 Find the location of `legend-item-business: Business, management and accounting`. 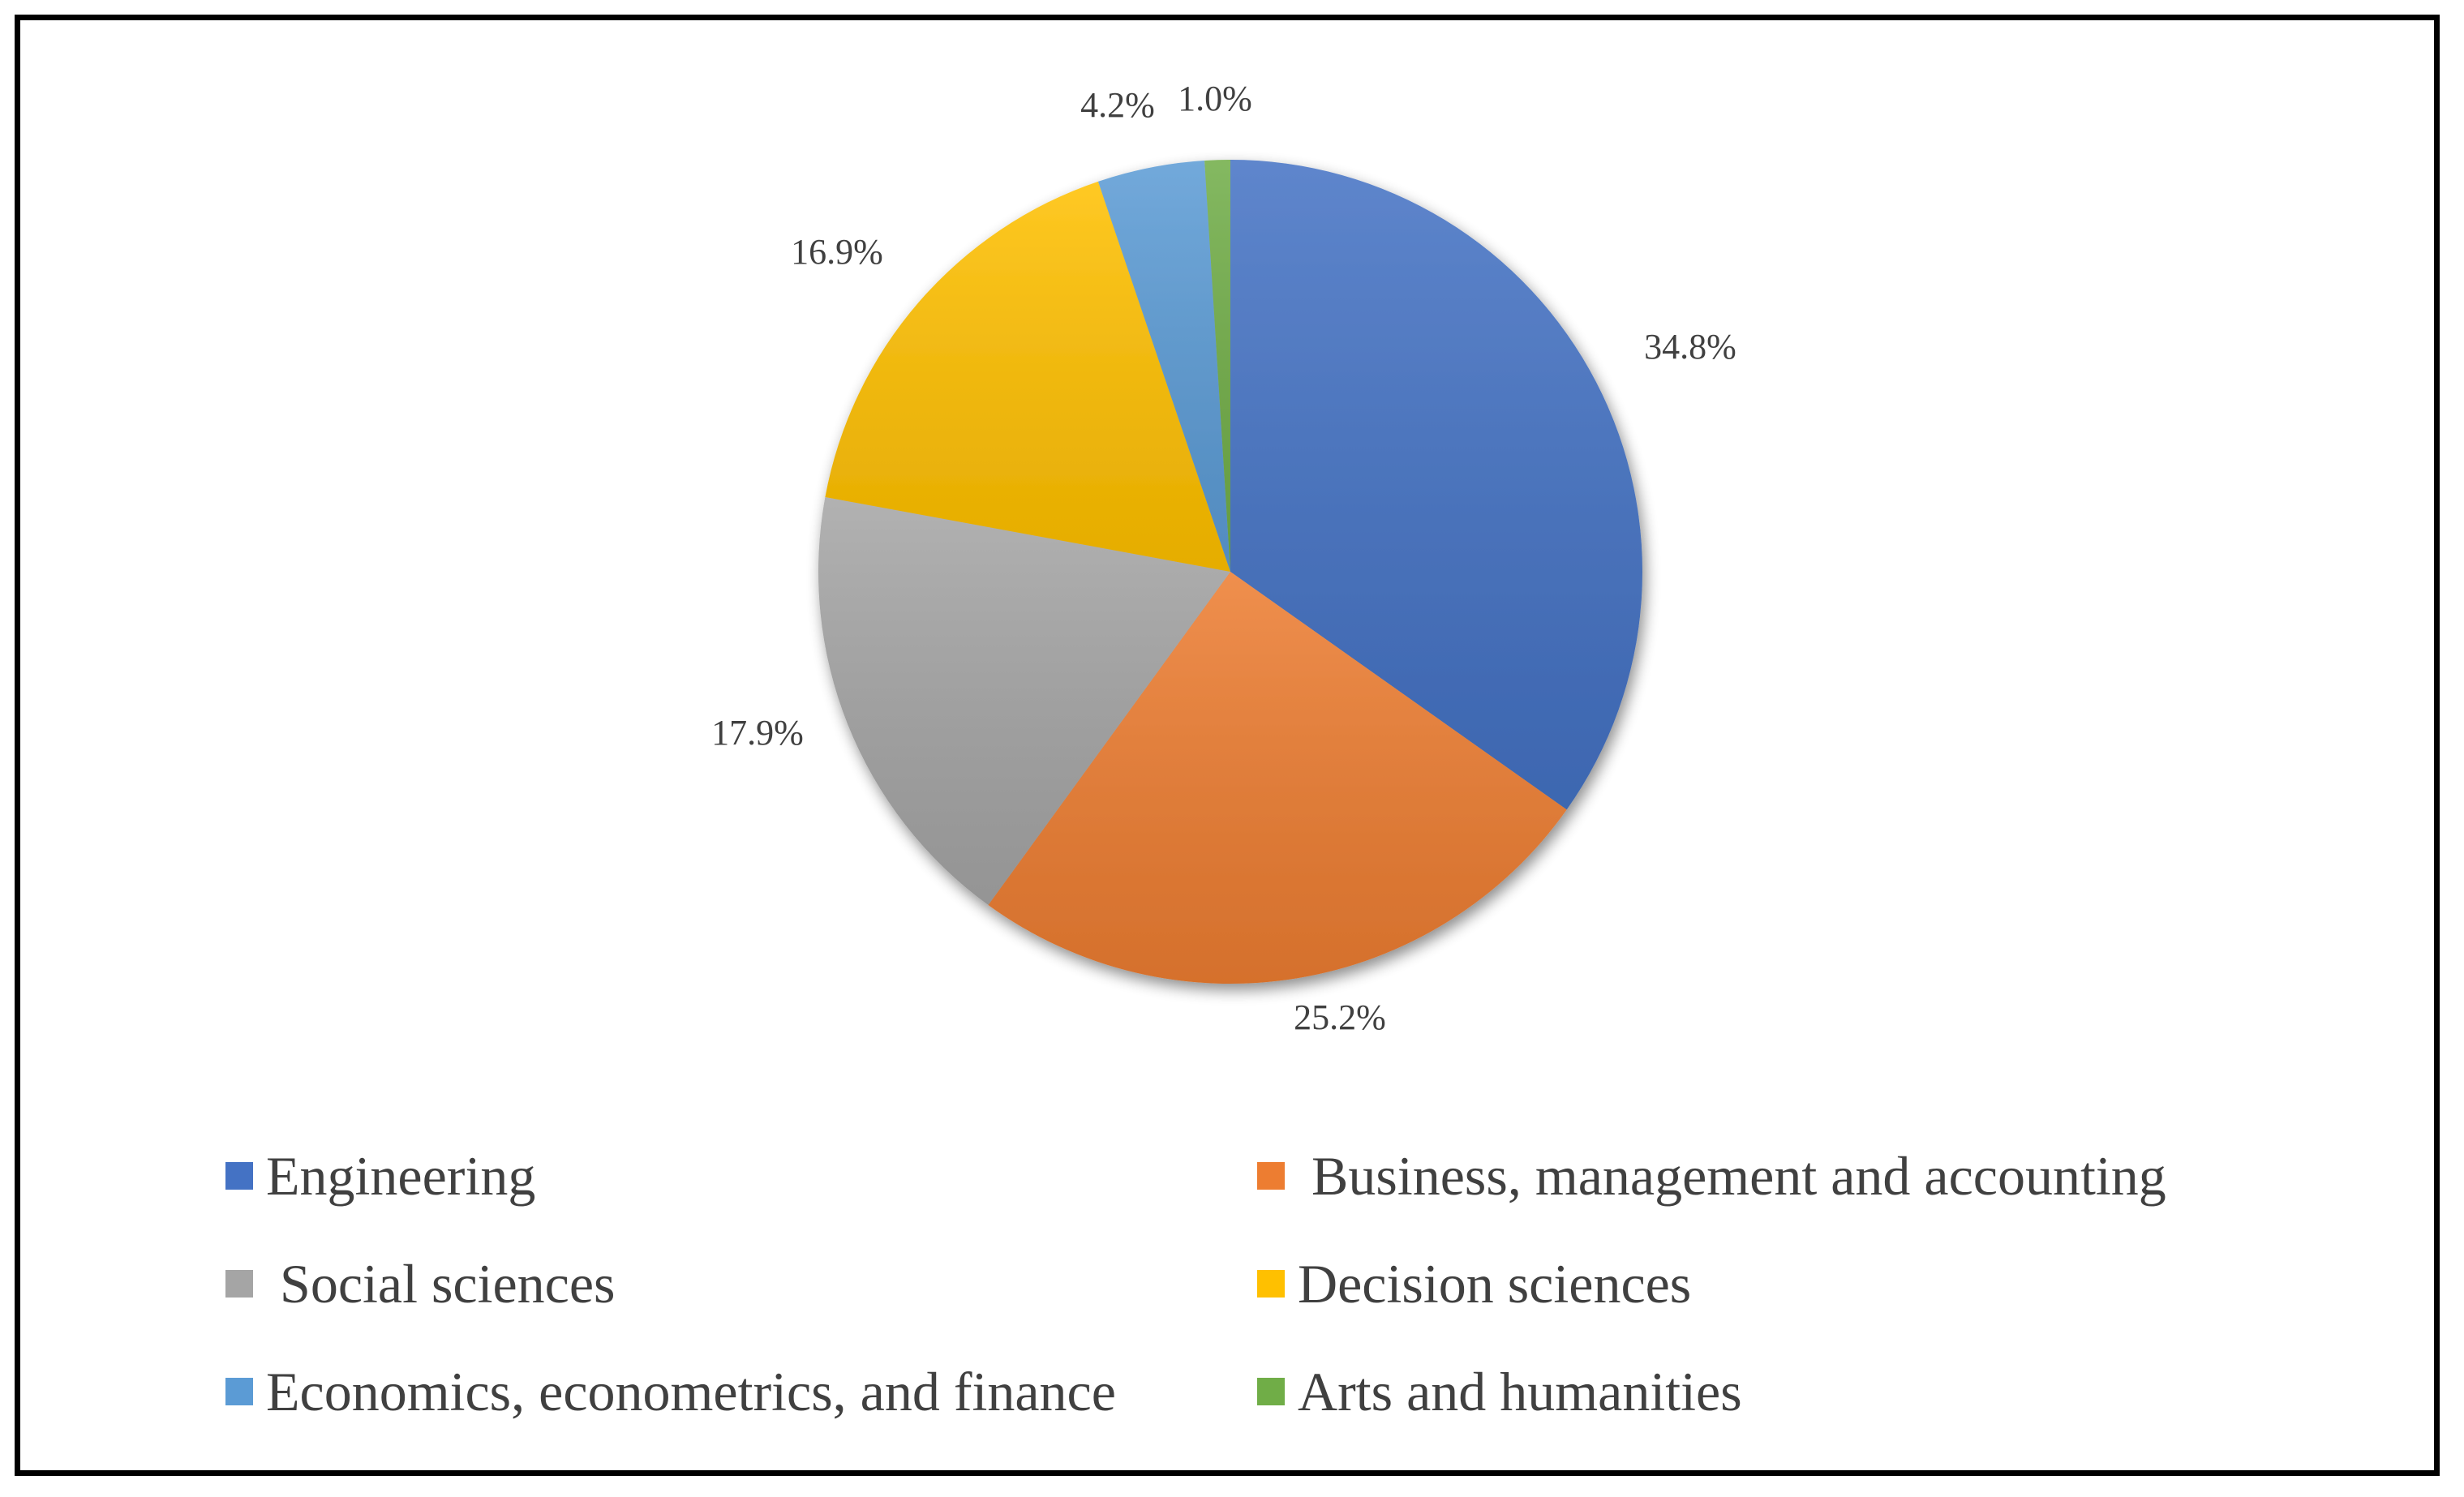

legend-item-business: Business, management and accounting is located at coordinates (1711, 1175).